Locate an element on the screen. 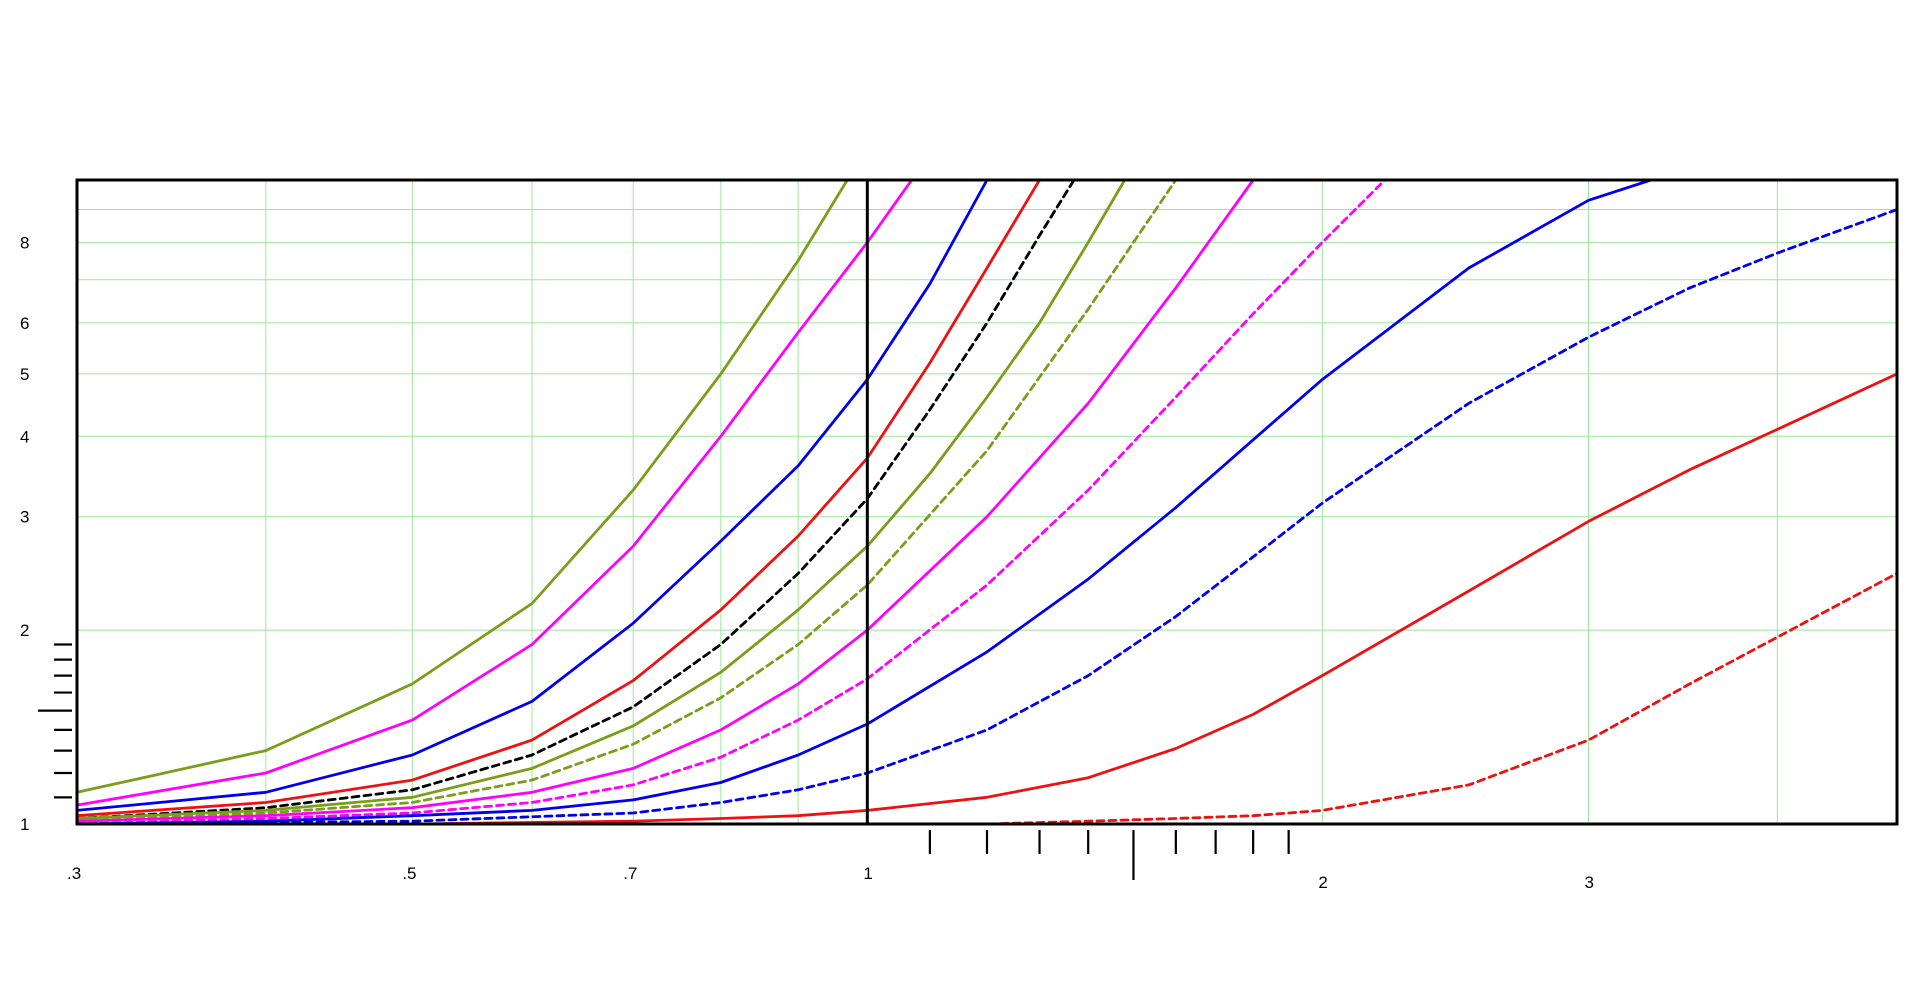  x-tick-label-5: 3 is located at coordinates (1588, 882).